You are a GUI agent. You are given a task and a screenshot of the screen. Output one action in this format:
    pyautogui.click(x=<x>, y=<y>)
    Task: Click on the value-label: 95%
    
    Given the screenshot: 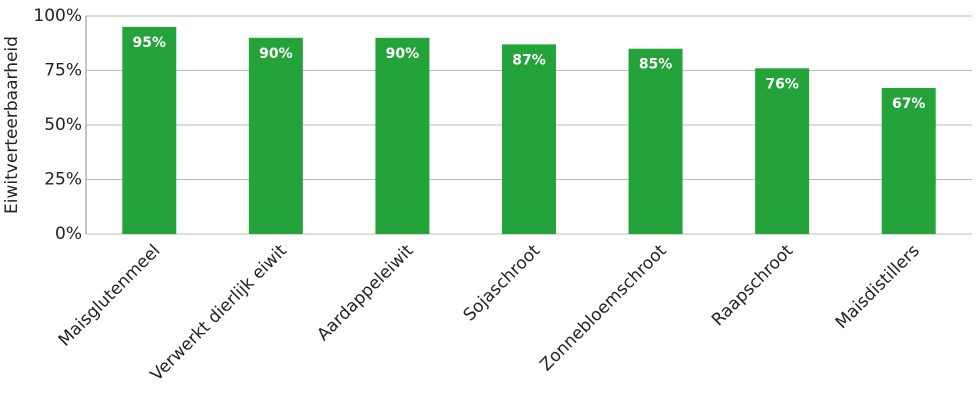 What is the action you would take?
    pyautogui.click(x=150, y=43)
    